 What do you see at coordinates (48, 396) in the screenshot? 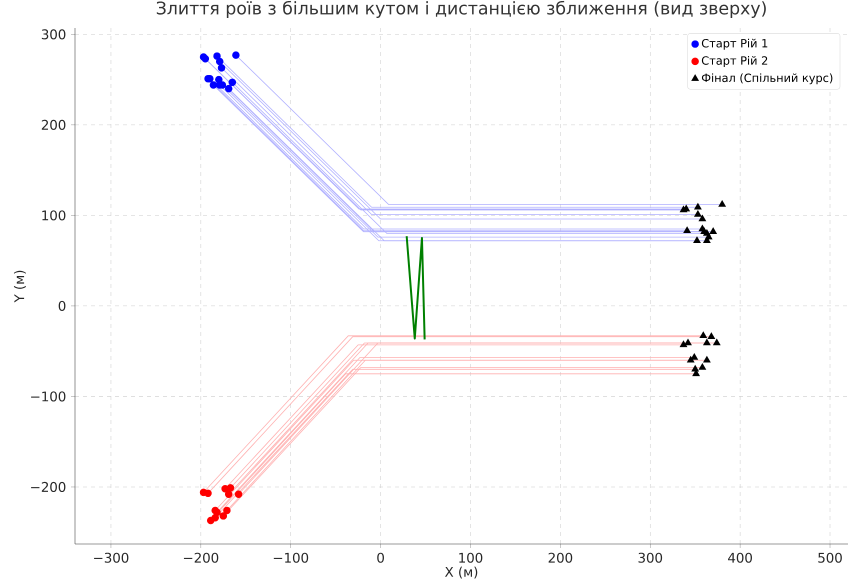
I see `y-tick-label: −100` at bounding box center [48, 396].